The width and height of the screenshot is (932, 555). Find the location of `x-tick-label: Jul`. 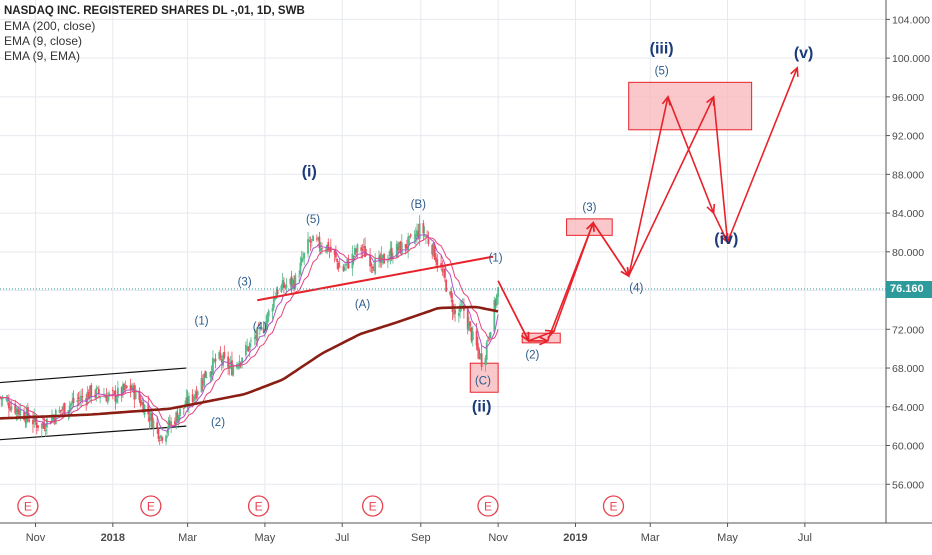

x-tick-label: Jul is located at coordinates (342, 538).